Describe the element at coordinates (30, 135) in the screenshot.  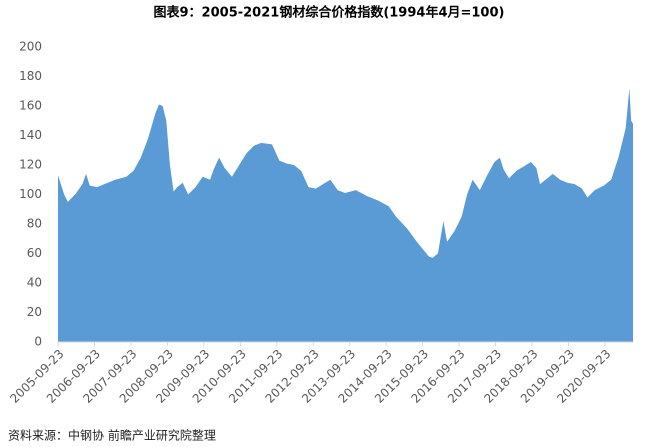
I see `y-tick-label: 140` at that location.